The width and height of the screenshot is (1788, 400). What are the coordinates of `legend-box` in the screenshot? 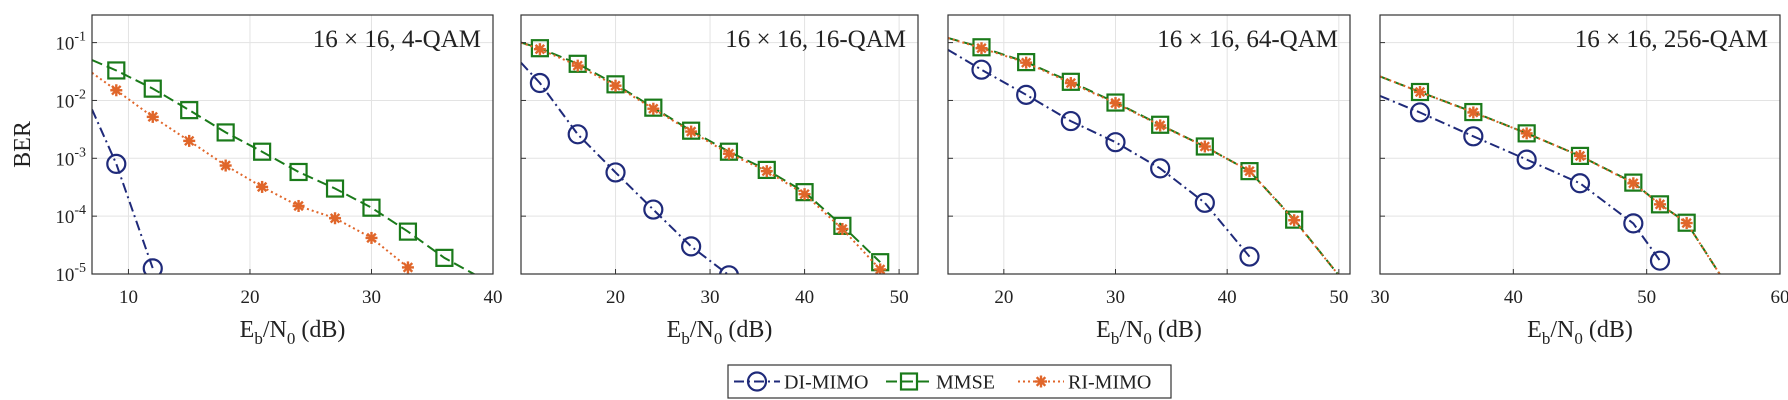 It's located at (949, 381).